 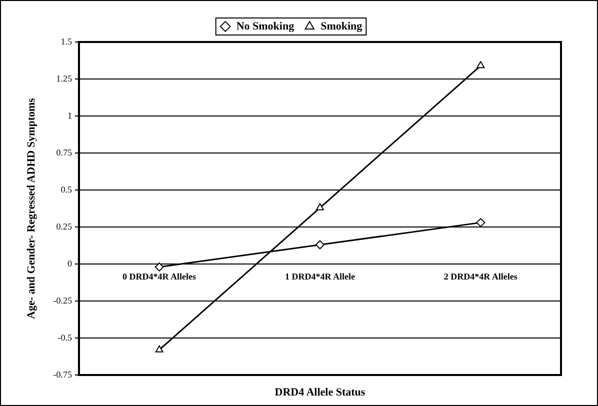 I want to click on y-axis-title: Age- and Gender- Regressed ADHD Symptoms, so click(x=31, y=208).